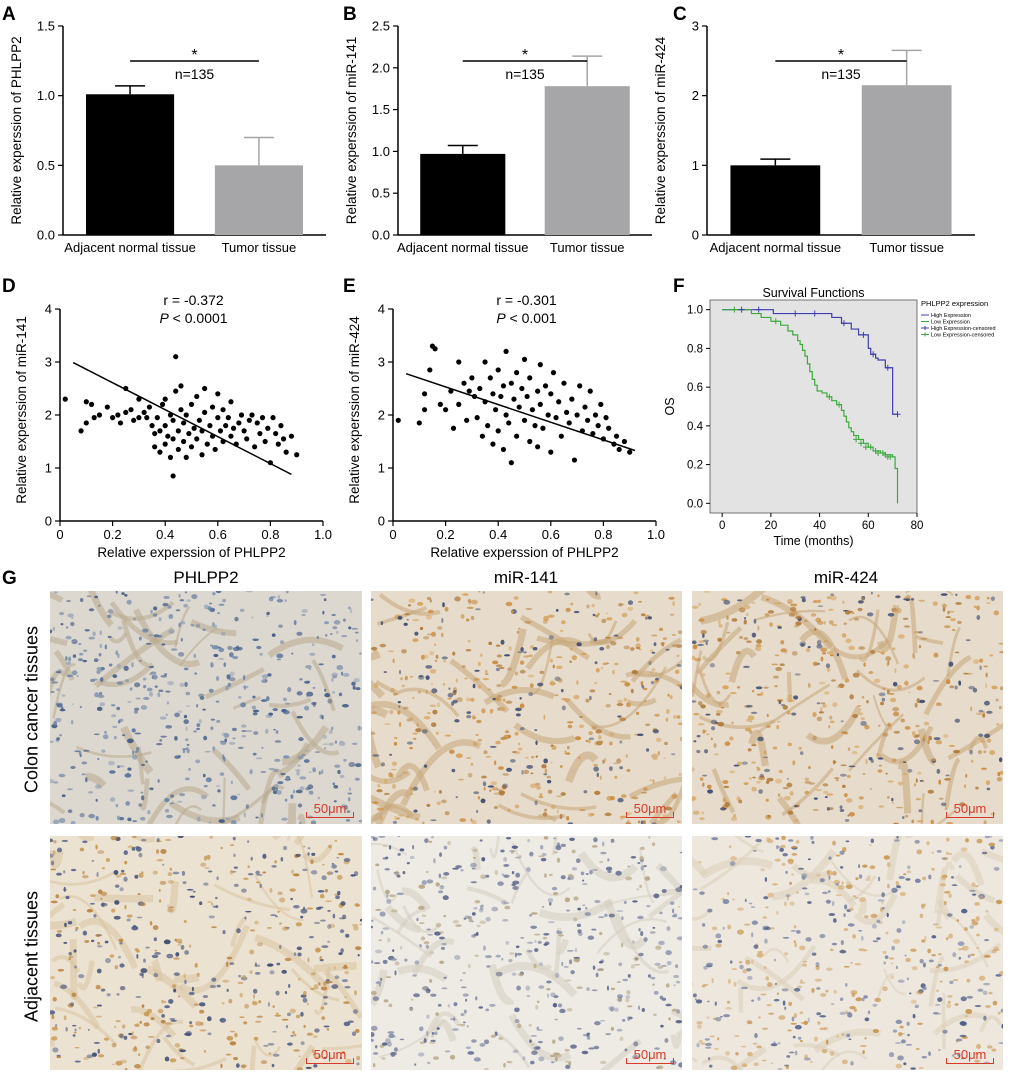 Image resolution: width=1020 pixels, height=1090 pixels. Describe the element at coordinates (48, 468) in the screenshot. I see `d-y-tick-label: 1` at that location.